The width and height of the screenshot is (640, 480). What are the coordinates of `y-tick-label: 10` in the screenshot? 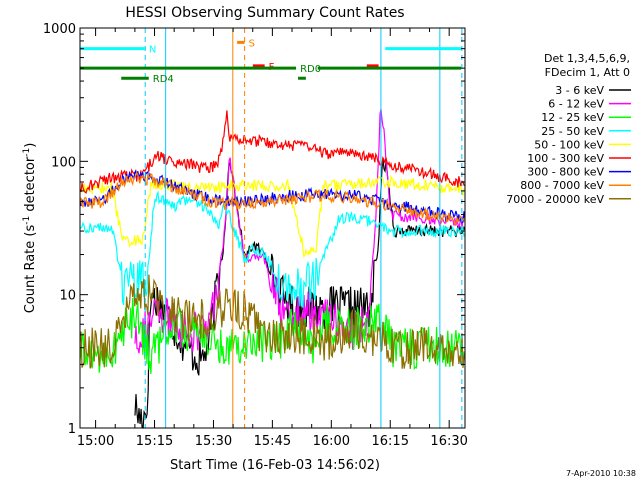 It's located at (67, 296).